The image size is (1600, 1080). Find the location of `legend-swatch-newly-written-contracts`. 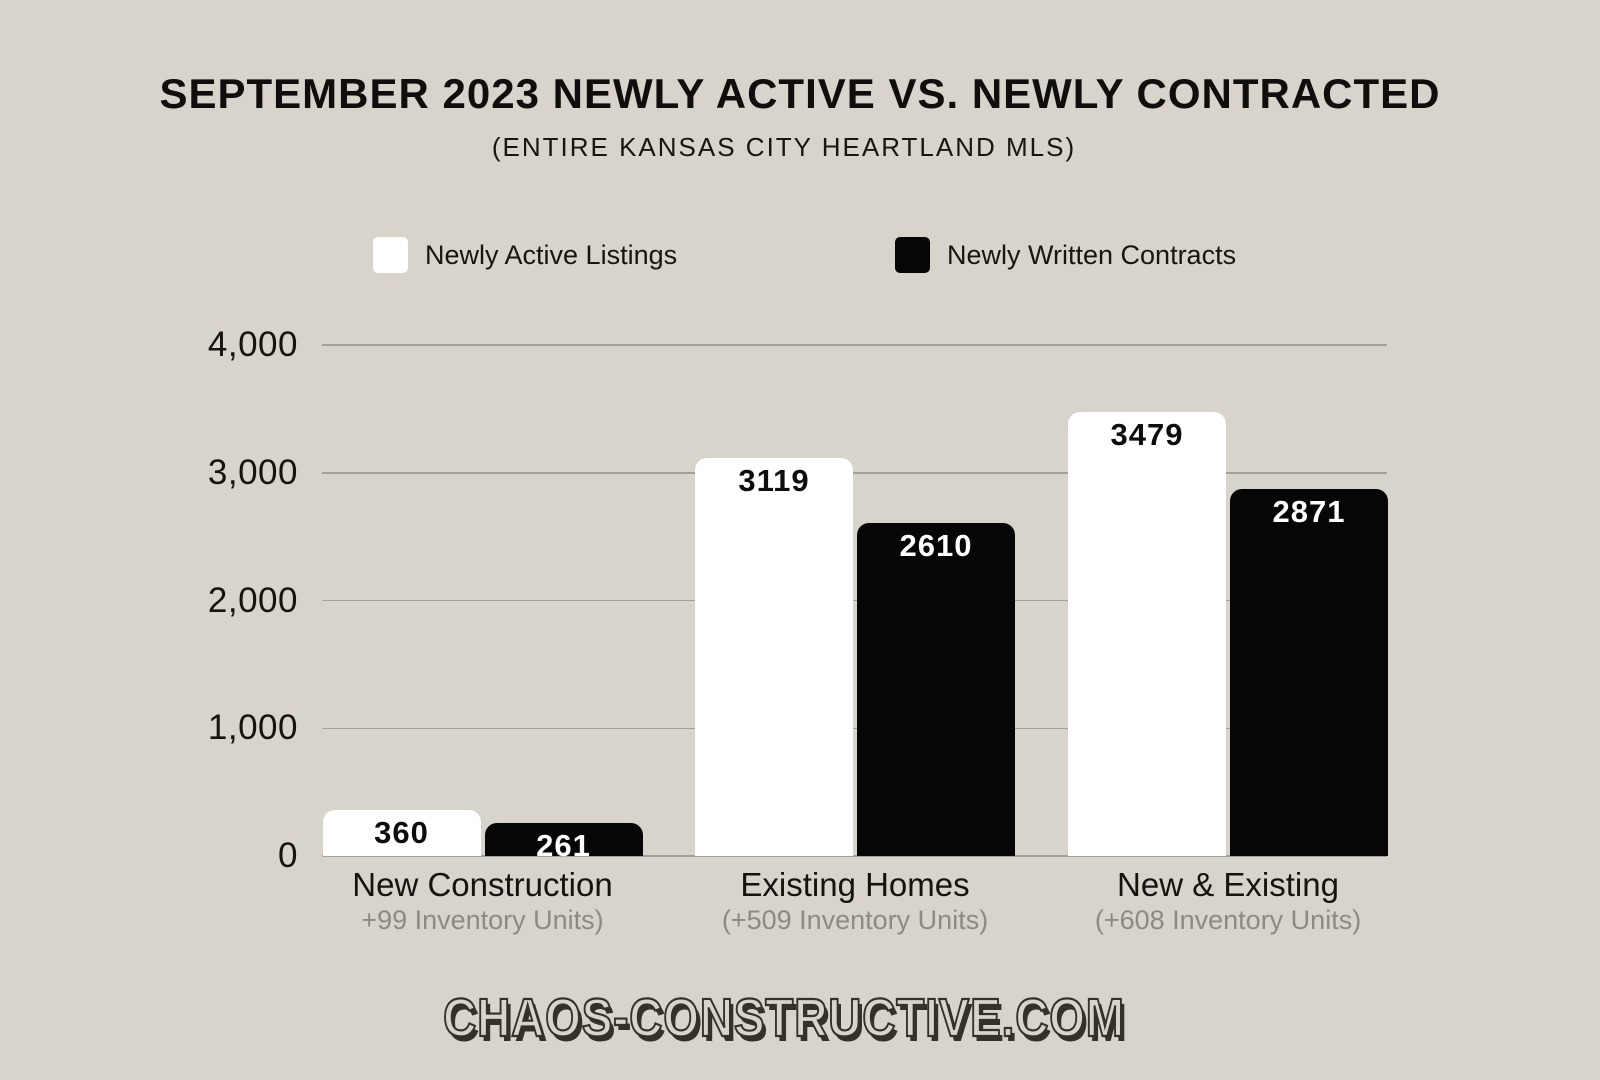

legend-swatch-newly-written-contracts is located at coordinates (912, 255).